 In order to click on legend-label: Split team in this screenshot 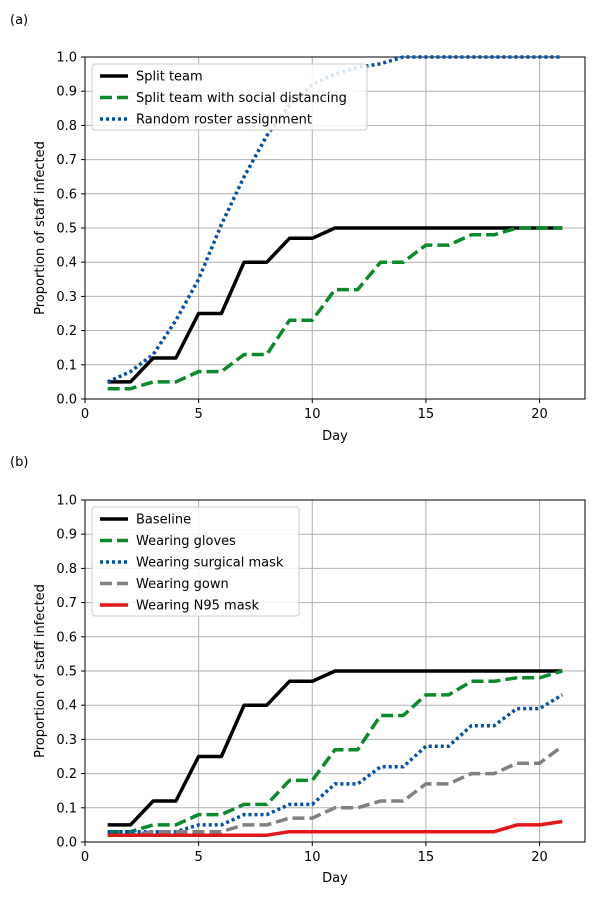, I will do `click(169, 77)`.